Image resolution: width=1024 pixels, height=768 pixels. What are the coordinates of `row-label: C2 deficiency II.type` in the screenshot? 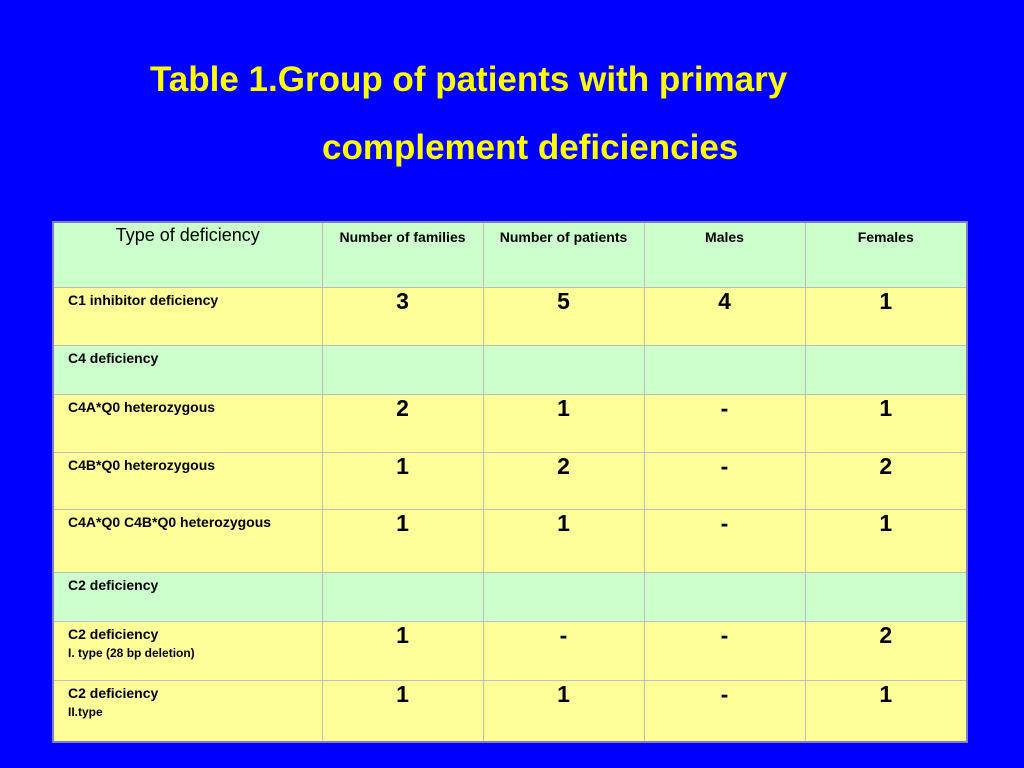 It's located at (187, 711).